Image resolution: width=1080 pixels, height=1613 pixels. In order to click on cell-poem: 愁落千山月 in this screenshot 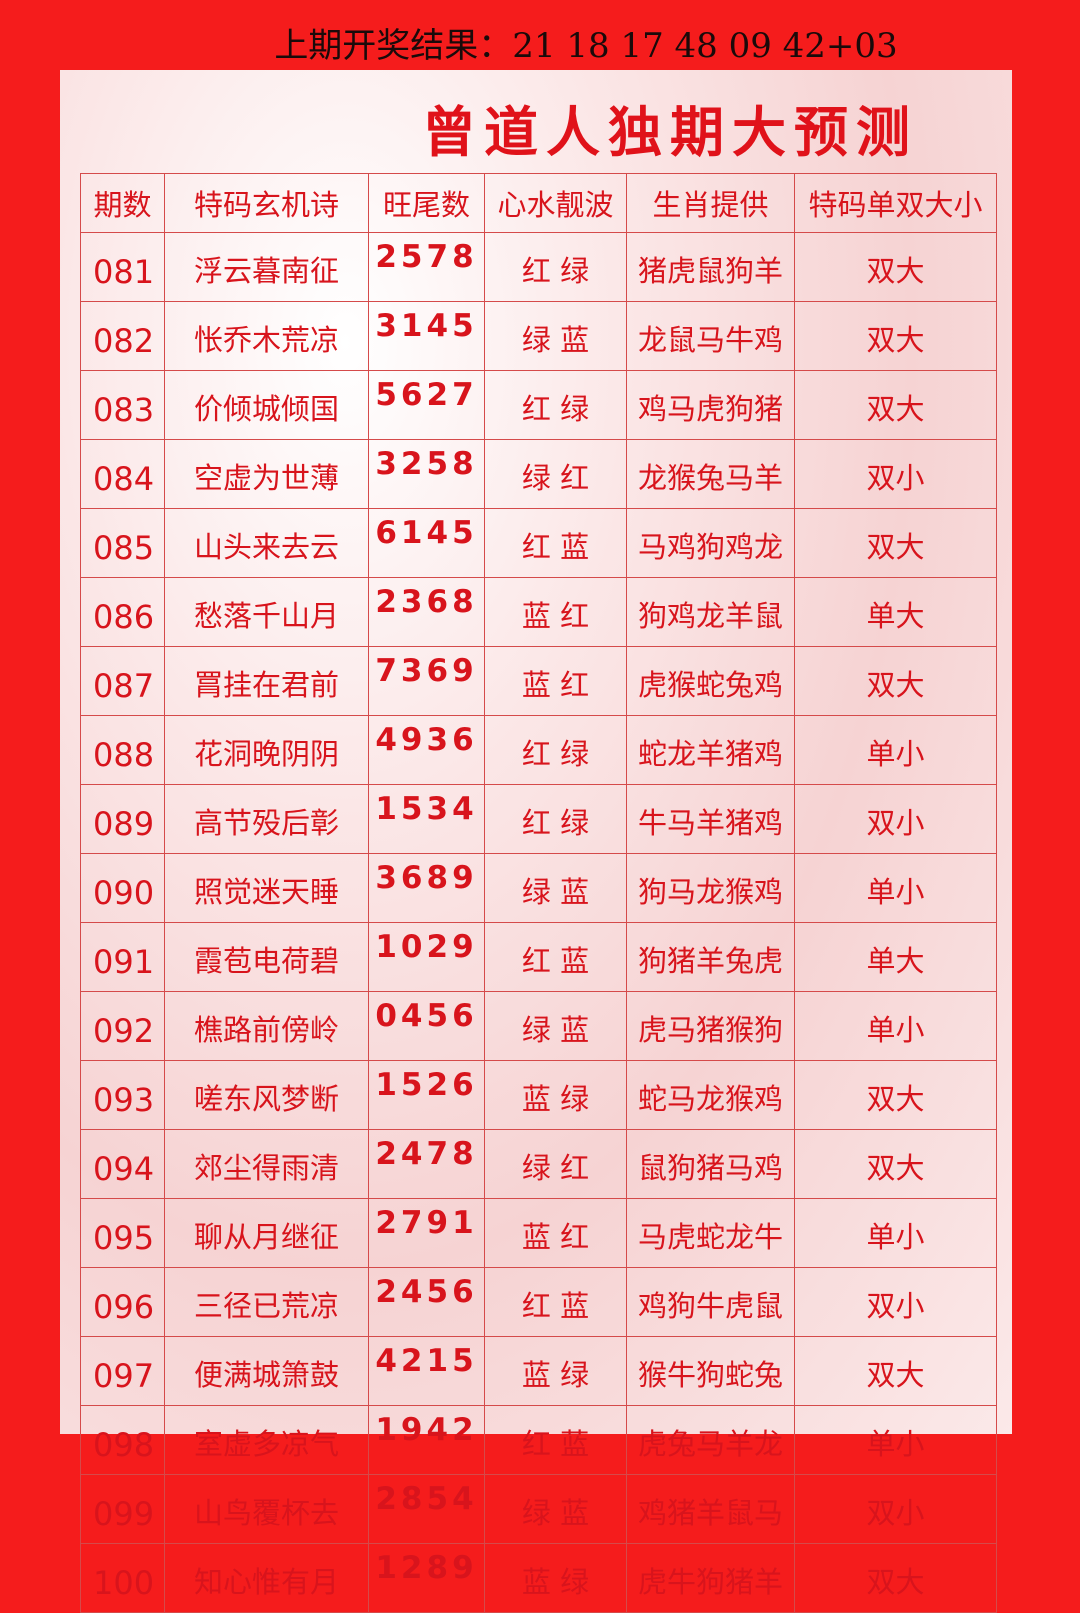, I will do `click(266, 612)`.